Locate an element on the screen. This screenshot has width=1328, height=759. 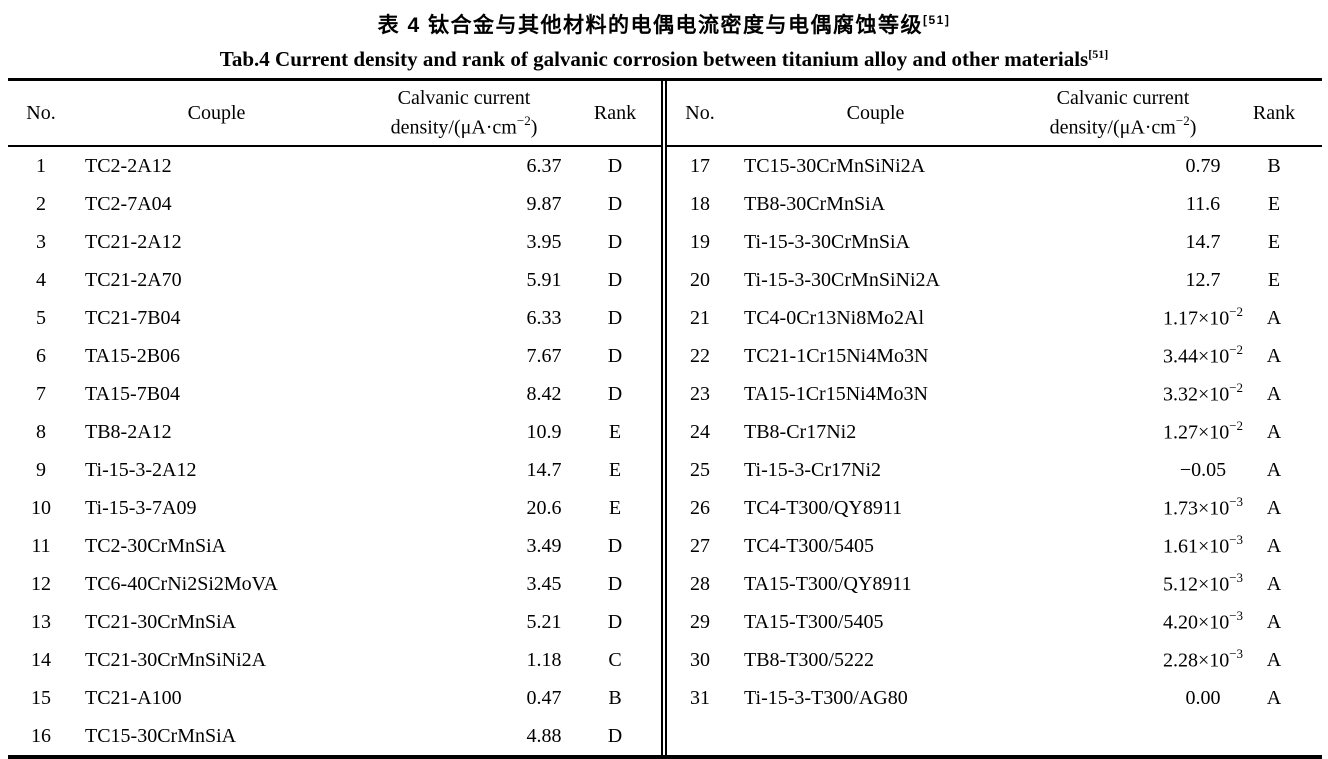
cell-current-density: 9.87 is located at coordinates (544, 203).